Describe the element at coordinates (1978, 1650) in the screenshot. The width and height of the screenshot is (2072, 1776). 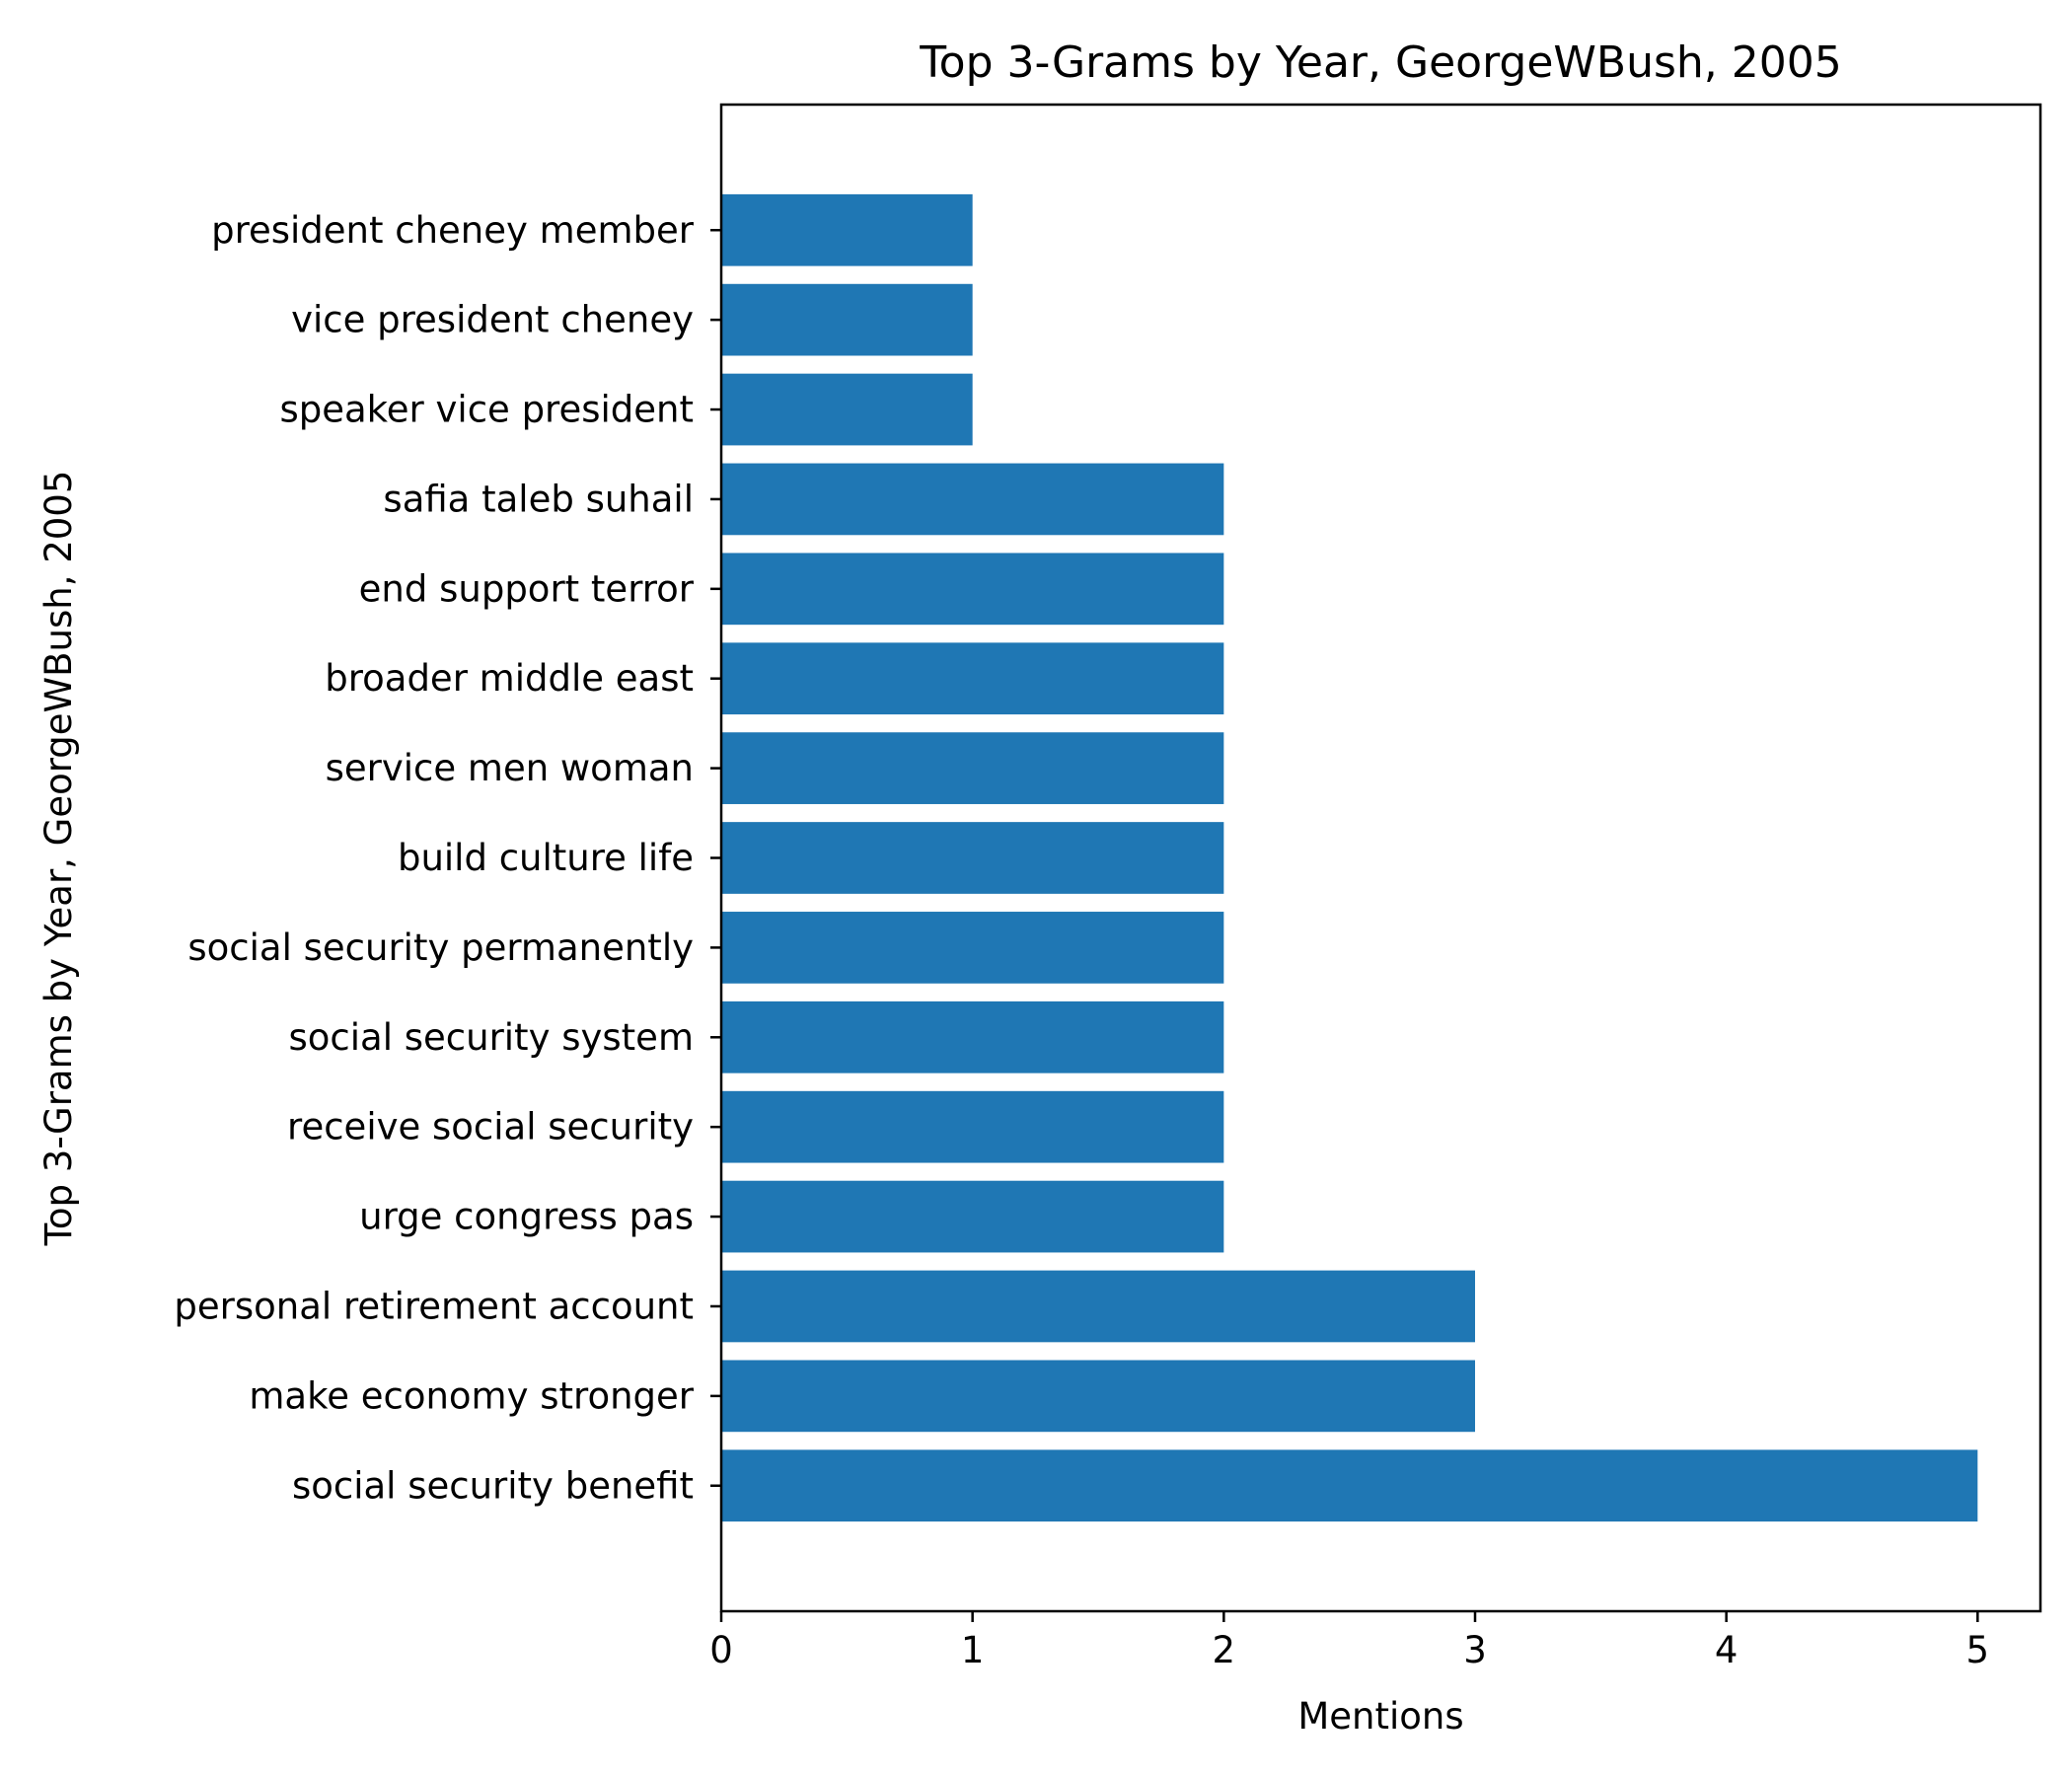
I see `x-tick-label: 5` at that location.